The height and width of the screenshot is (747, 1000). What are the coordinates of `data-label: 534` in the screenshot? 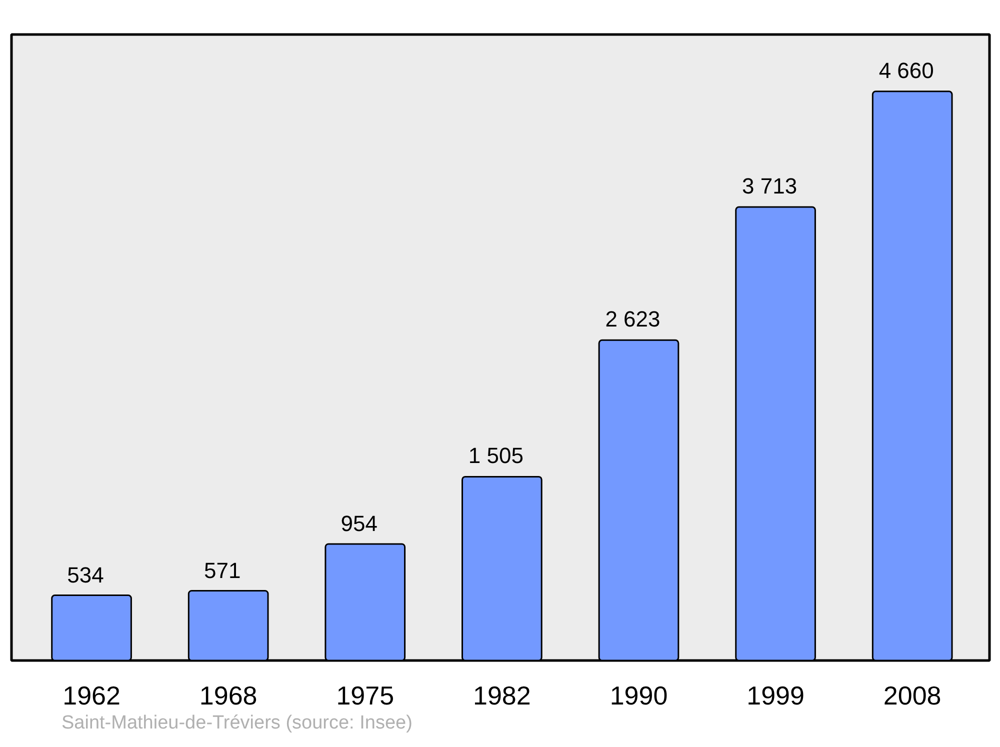 It's located at (85, 575).